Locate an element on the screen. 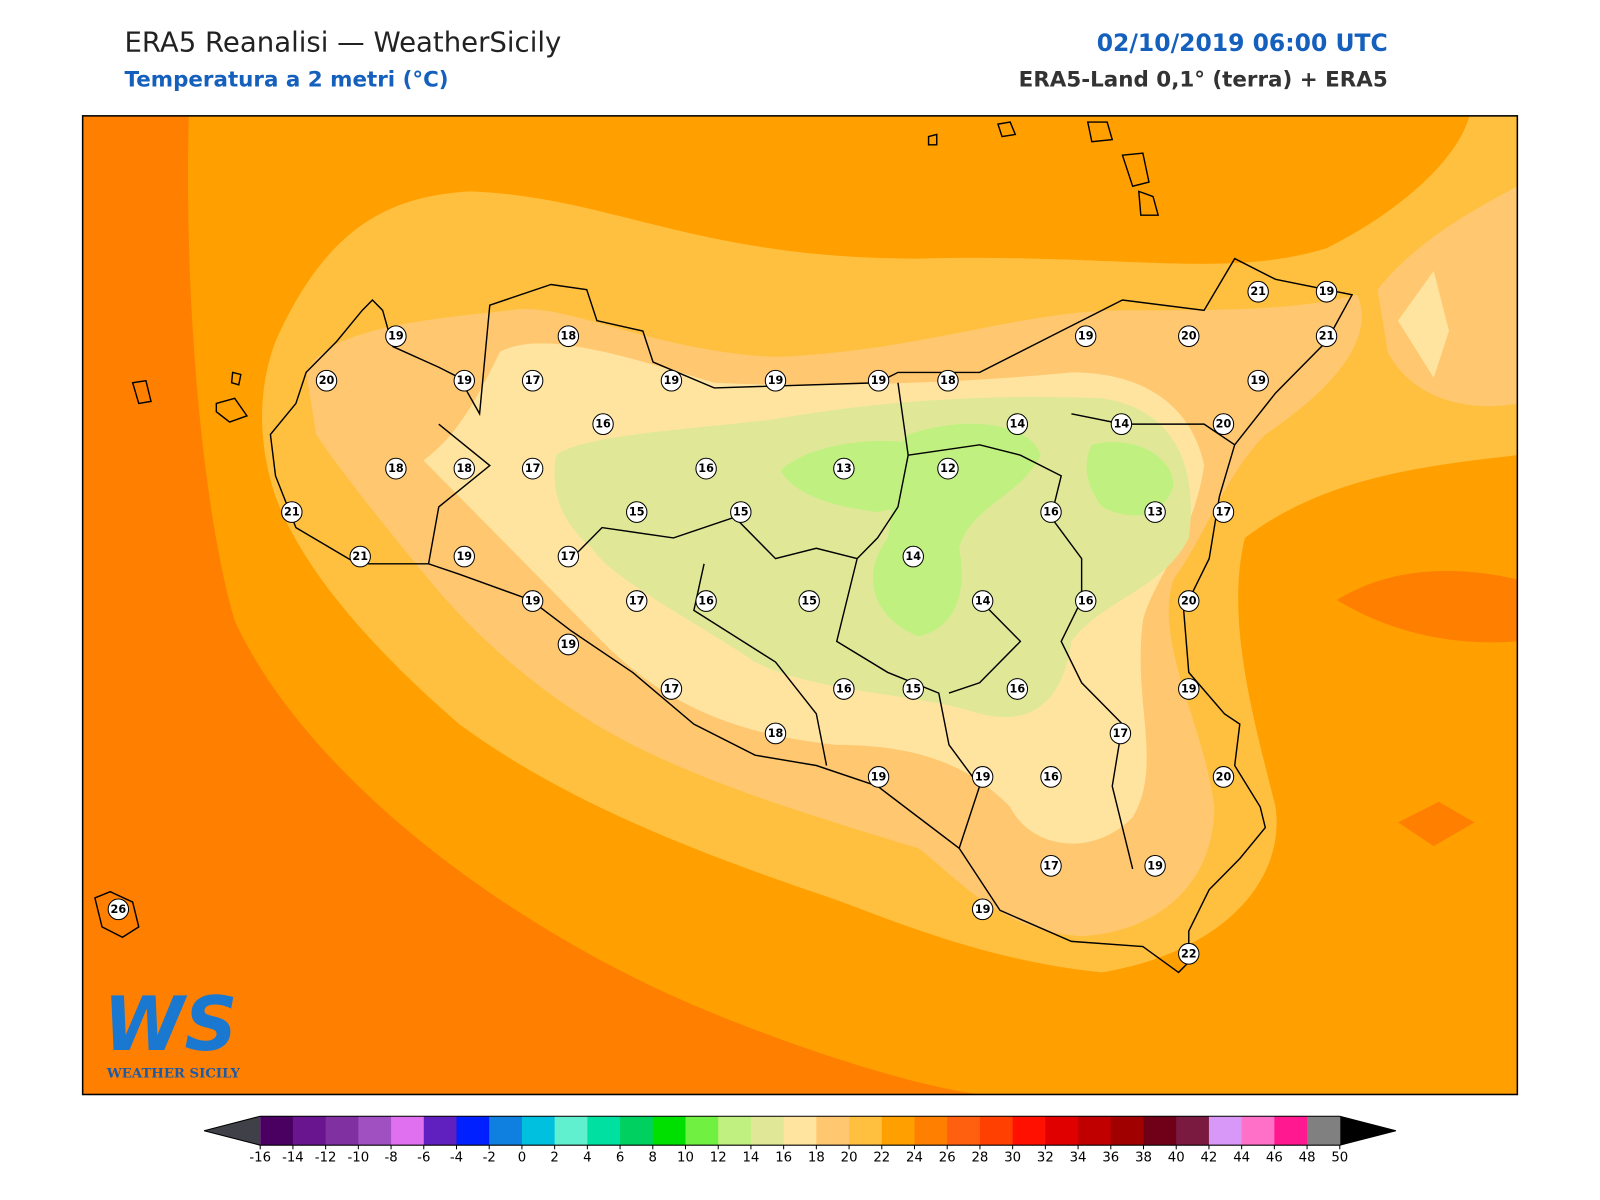 Image resolution: width=1600 pixels, height=1200 pixels. colorbar-tick-label: 44 is located at coordinates (1241, 1158).